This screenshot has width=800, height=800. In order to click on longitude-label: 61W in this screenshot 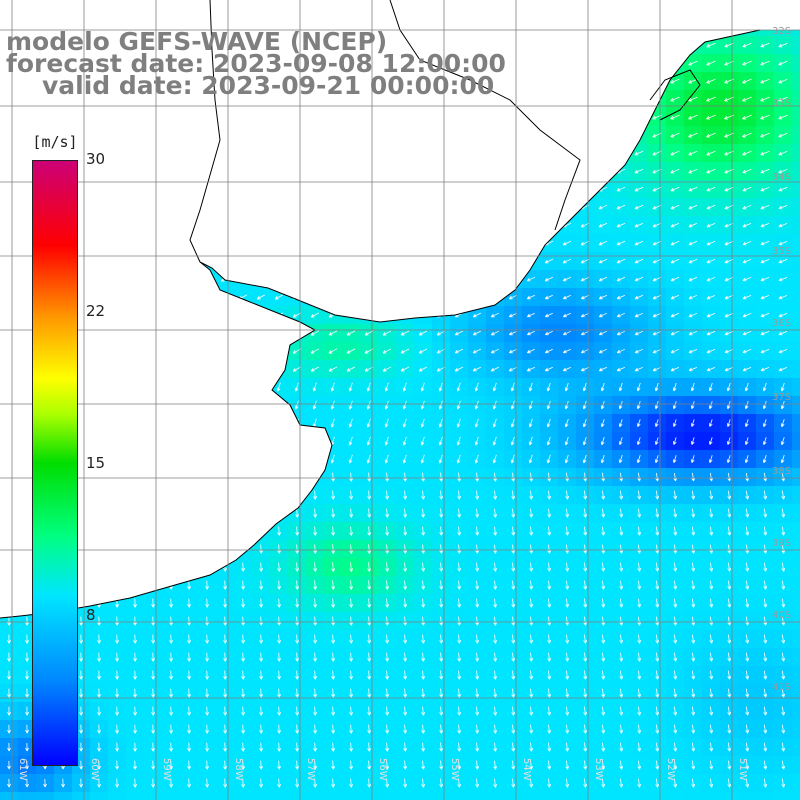, I will do `click(22, 769)`.